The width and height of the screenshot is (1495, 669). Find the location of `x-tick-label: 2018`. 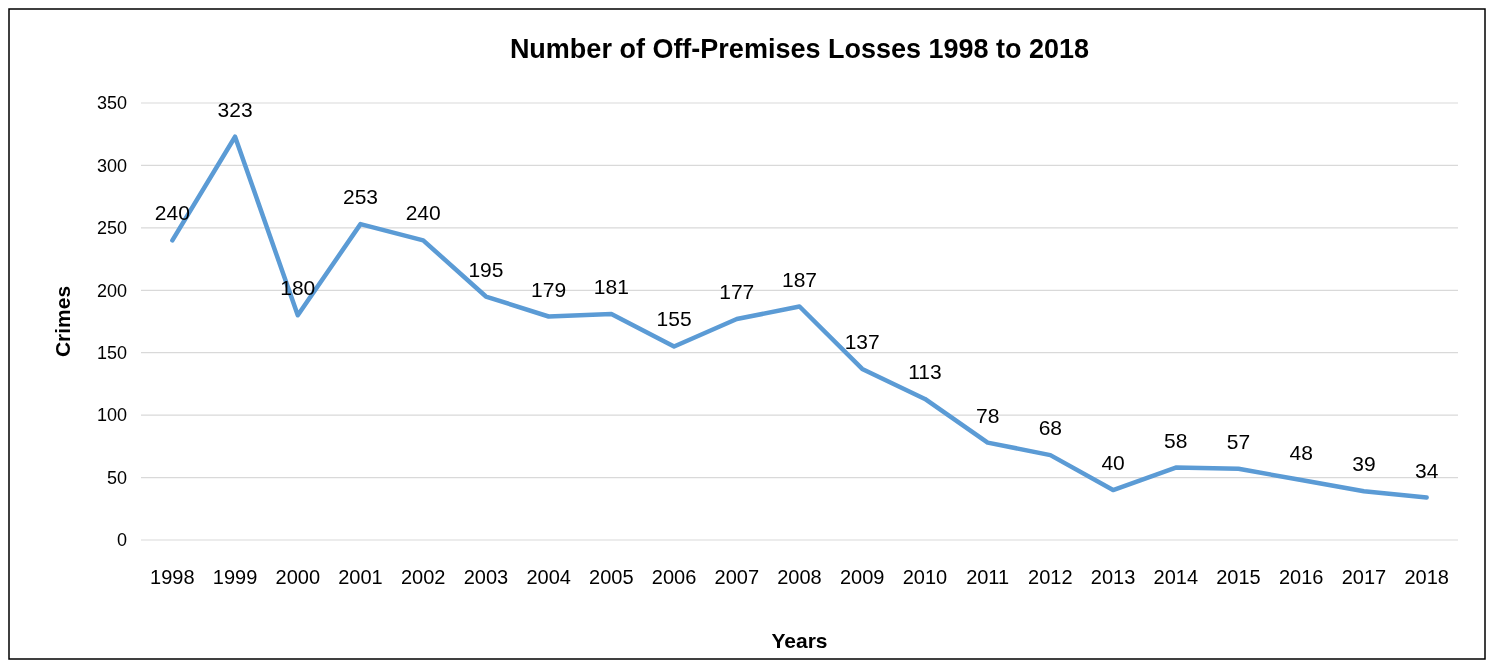

x-tick-label: 2018 is located at coordinates (1426, 577).